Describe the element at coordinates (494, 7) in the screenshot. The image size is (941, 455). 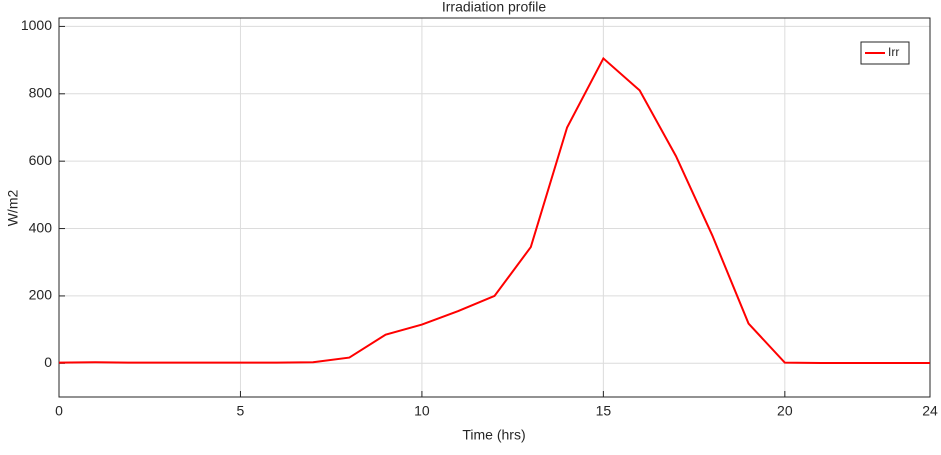
I see `chart-title: Irradiation profile` at that location.